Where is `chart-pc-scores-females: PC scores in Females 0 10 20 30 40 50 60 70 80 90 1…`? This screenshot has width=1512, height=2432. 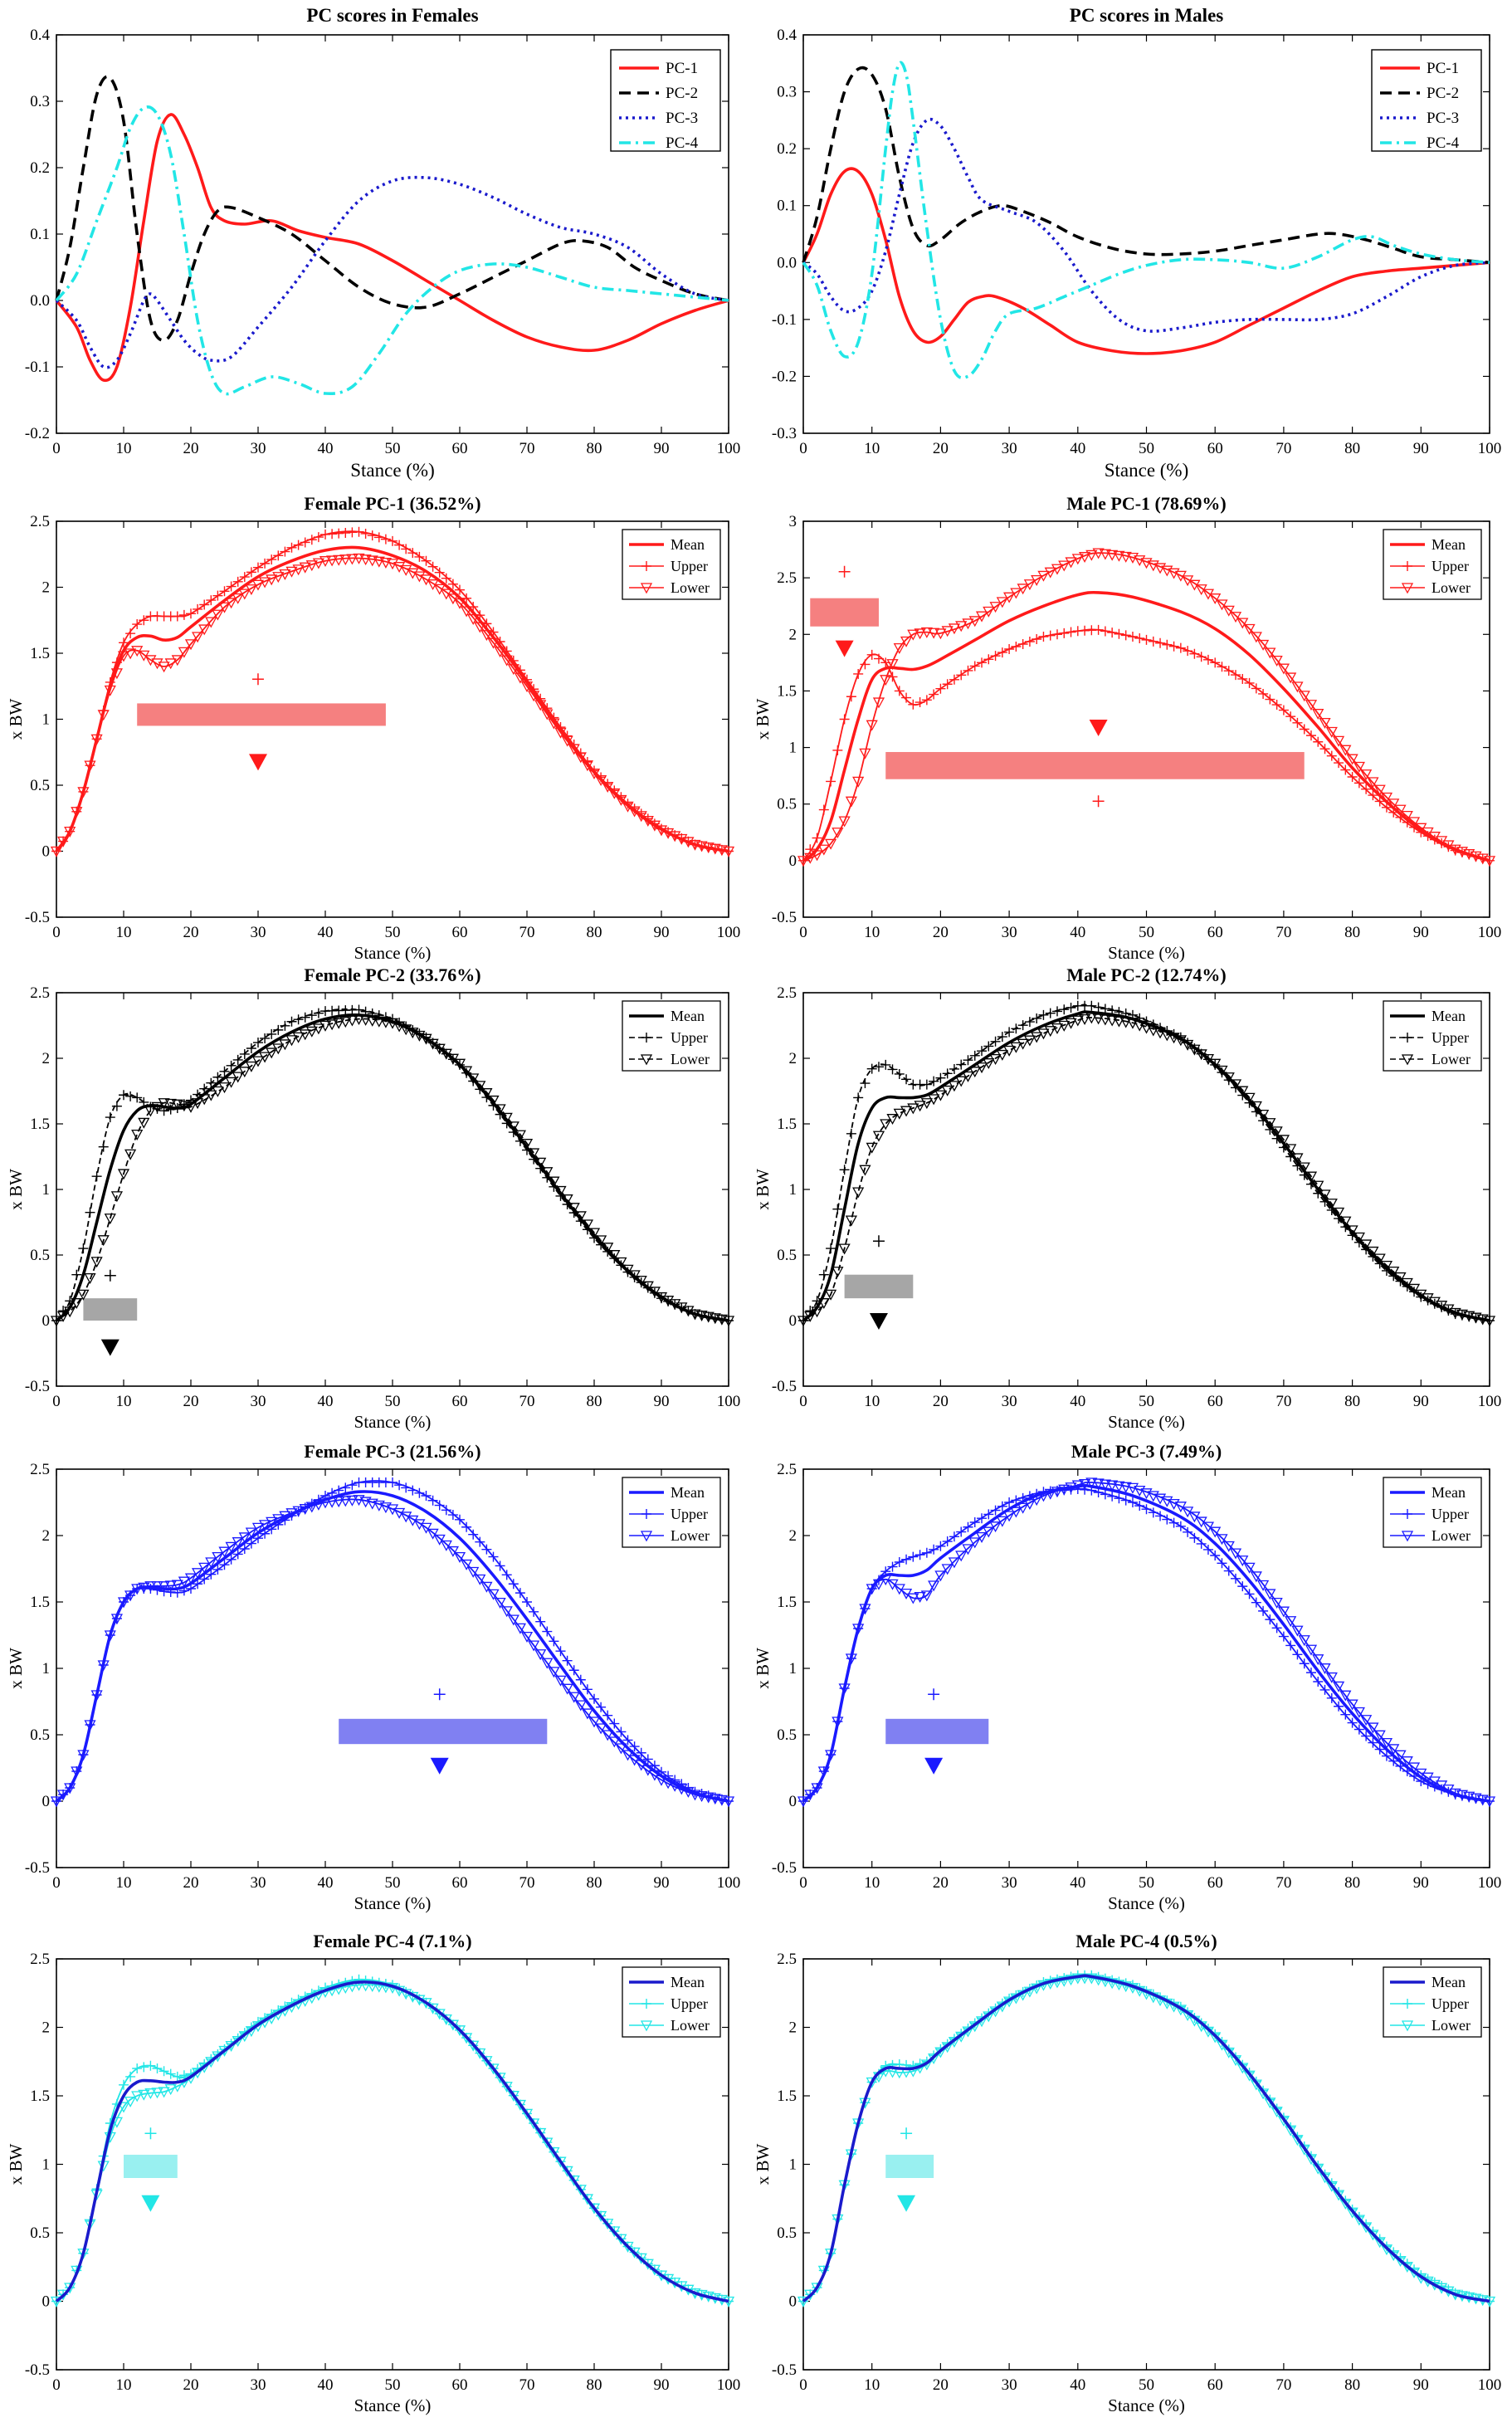
chart-pc-scores-females: PC scores in Females 0 10 20 30 40 50 60 70 80 90 1… is located at coordinates (383, 243).